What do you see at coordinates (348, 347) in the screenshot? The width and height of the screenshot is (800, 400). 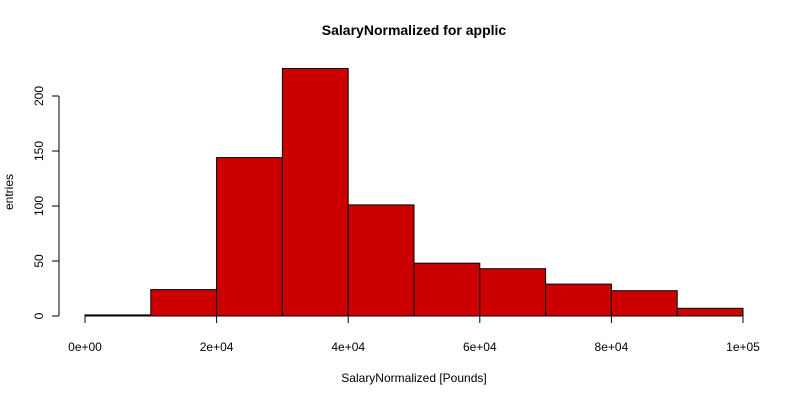 I see `x-tick-label-2: 4e+04` at bounding box center [348, 347].